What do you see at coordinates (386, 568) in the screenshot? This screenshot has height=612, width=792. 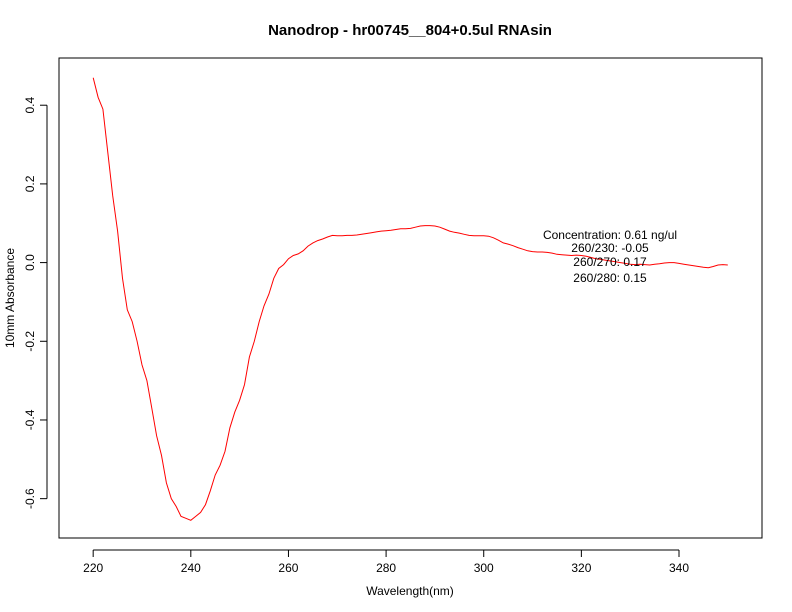 I see `x-tick-label: 280` at bounding box center [386, 568].